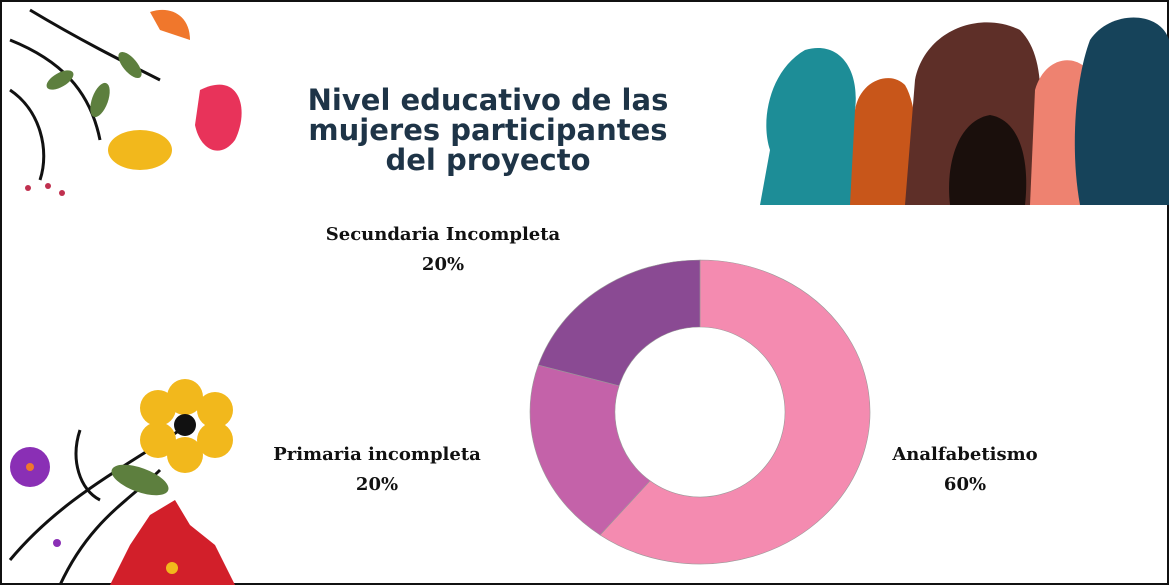 Image resolution: width=1169 pixels, height=585 pixels. I want to click on slice-category: Primaria incompleta, so click(377, 454).